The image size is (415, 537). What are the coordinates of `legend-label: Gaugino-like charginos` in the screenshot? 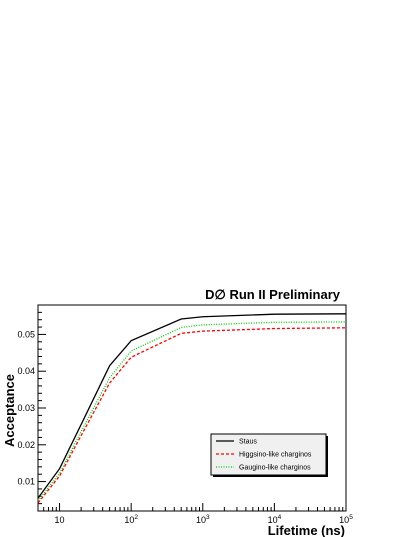 It's located at (275, 468).